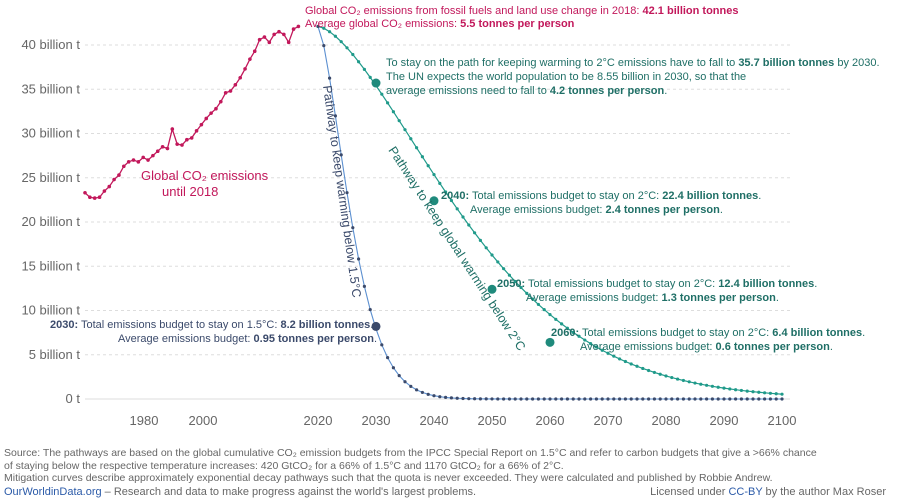  What do you see at coordinates (376, 83) in the screenshot?
I see `pathway-2c-highlight` at bounding box center [376, 83].